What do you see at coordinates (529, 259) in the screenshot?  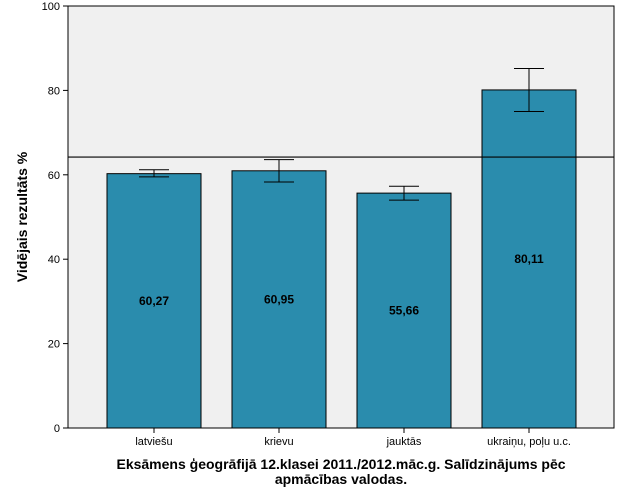 I see `data-label: 80,11` at bounding box center [529, 259].